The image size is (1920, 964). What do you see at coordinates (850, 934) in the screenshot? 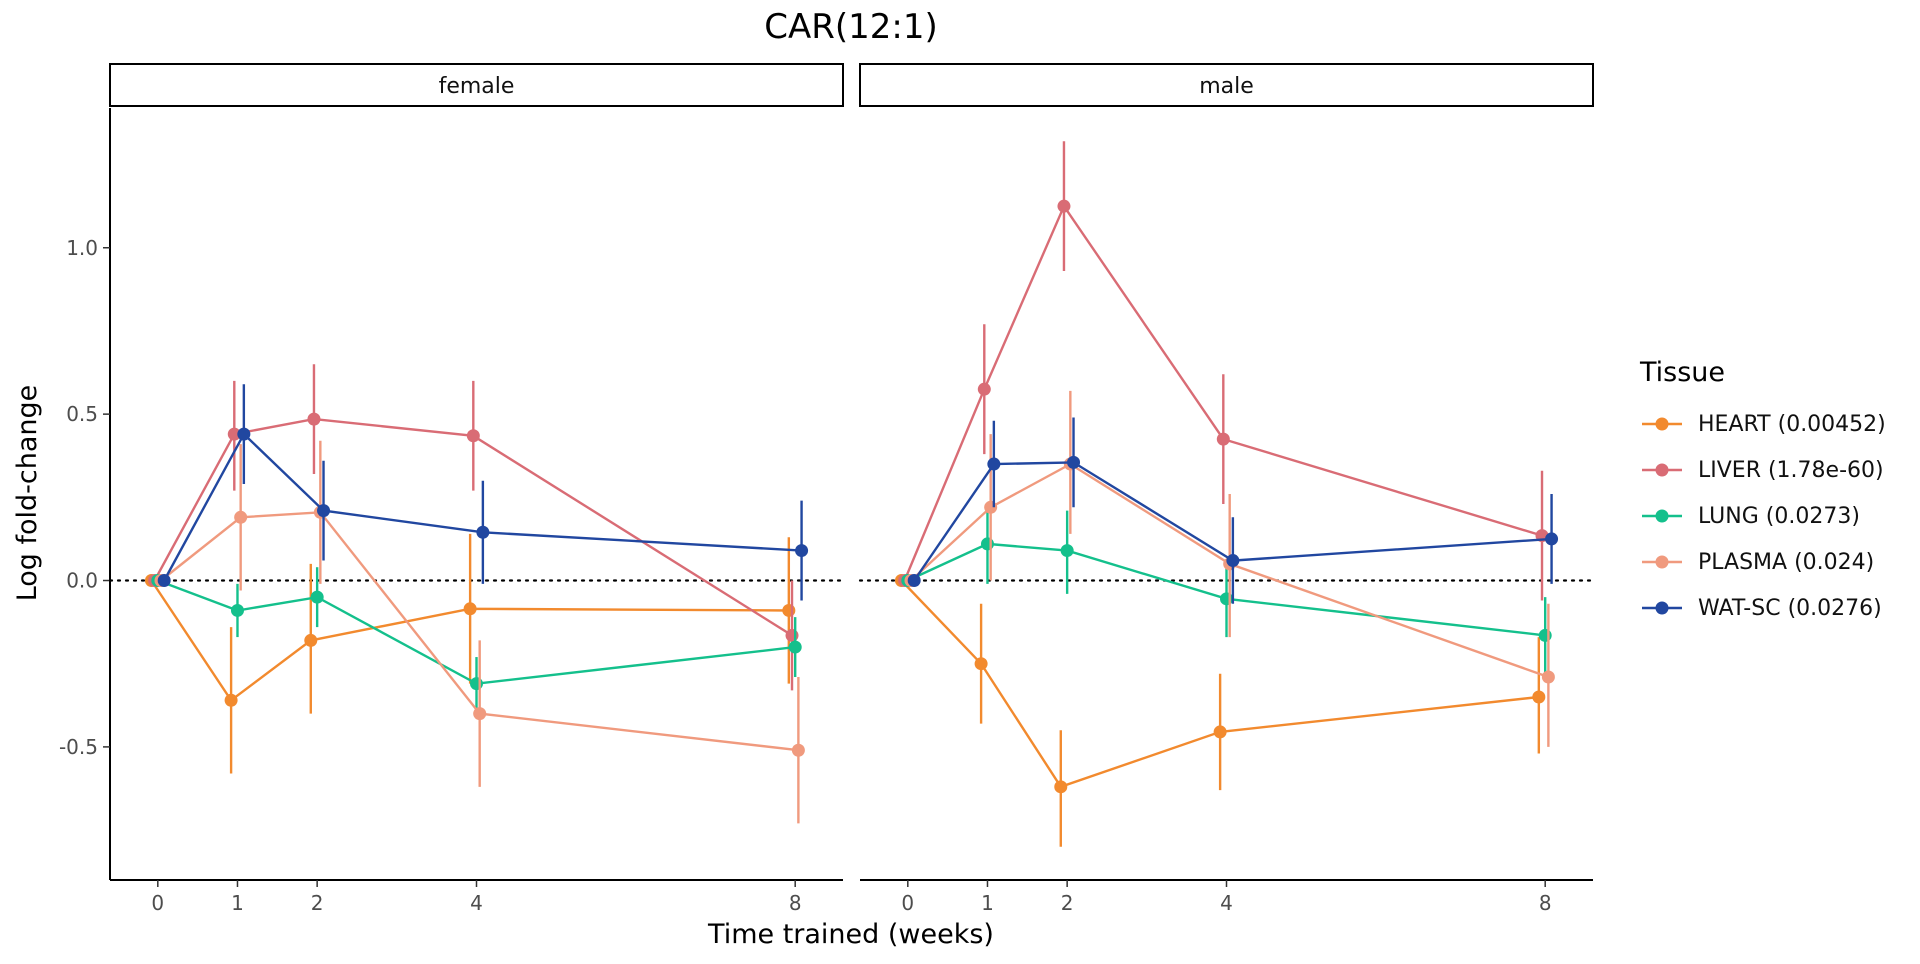
I see `x-axis-label: Time trained (weeks)` at bounding box center [850, 934].